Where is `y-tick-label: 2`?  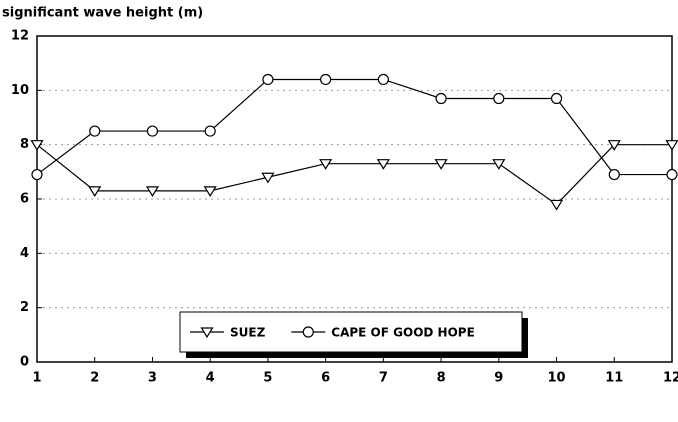 y-tick-label: 2 is located at coordinates (24, 307).